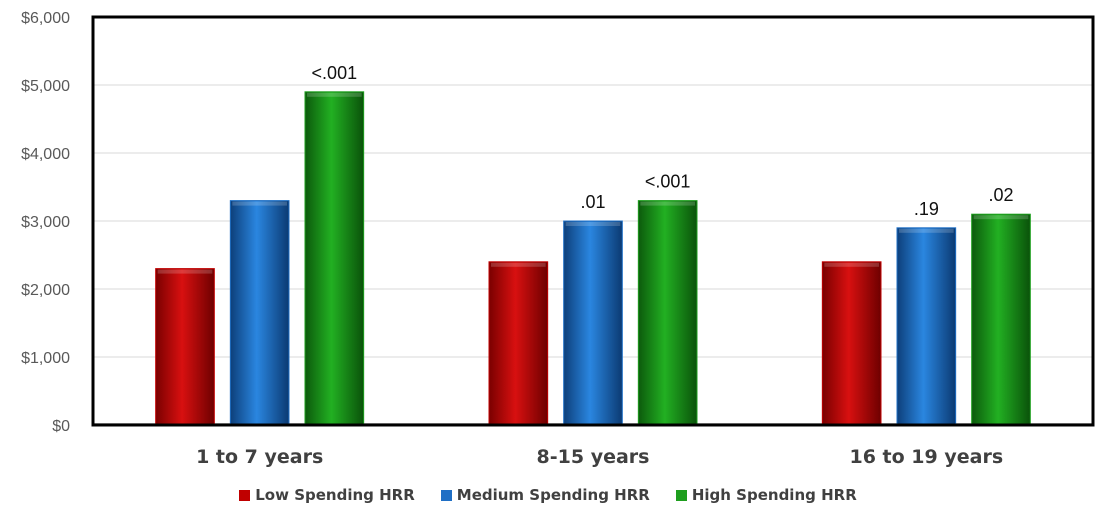 The width and height of the screenshot is (1096, 507). What do you see at coordinates (926, 209) in the screenshot?
I see `data-label: .19` at bounding box center [926, 209].